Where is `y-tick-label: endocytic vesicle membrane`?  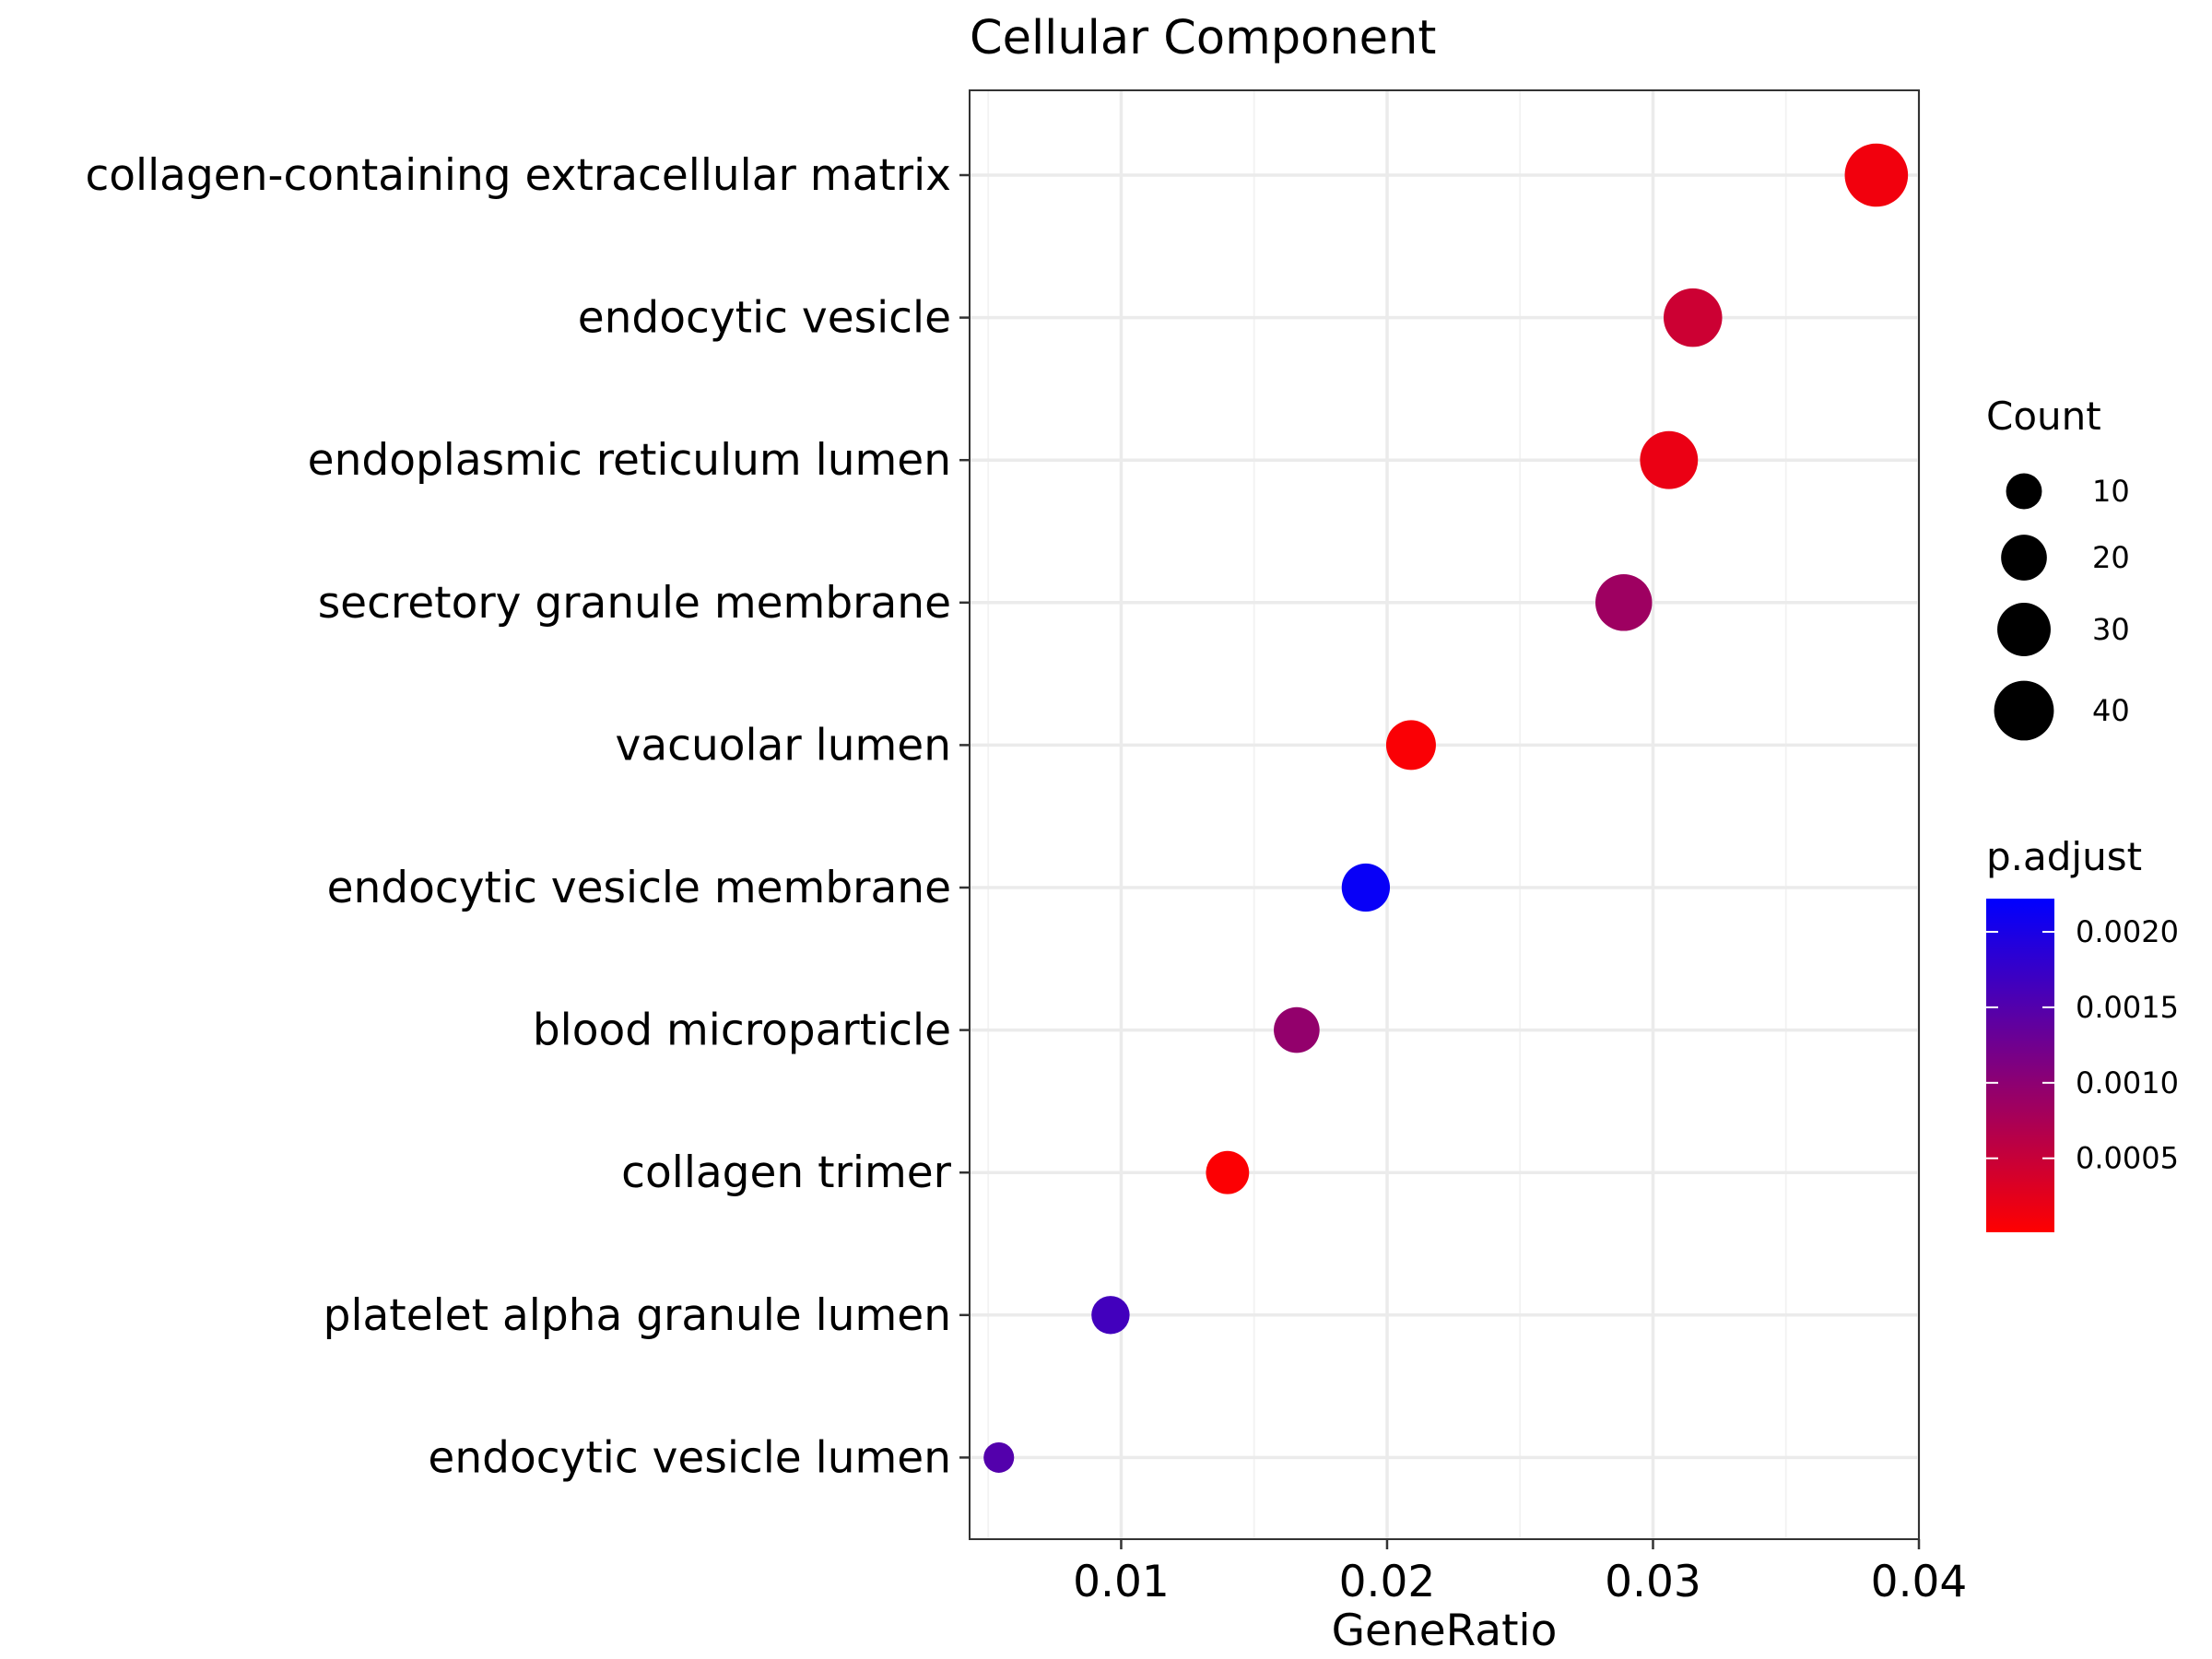 y-tick-label: endocytic vesicle membrane is located at coordinates (639, 888).